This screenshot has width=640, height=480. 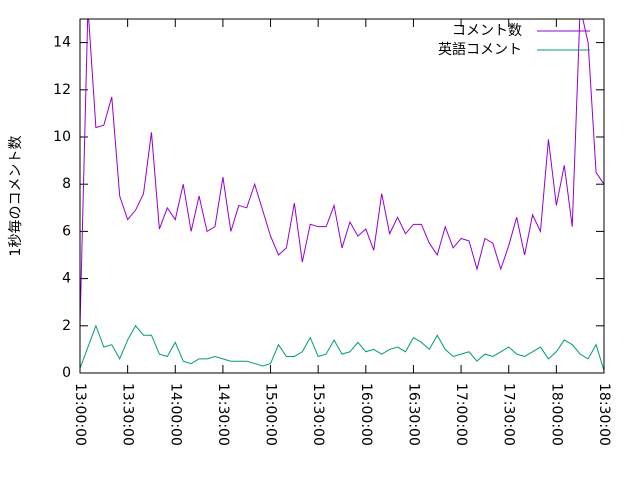 I want to click on y-tick-label: 12, so click(x=62, y=90).